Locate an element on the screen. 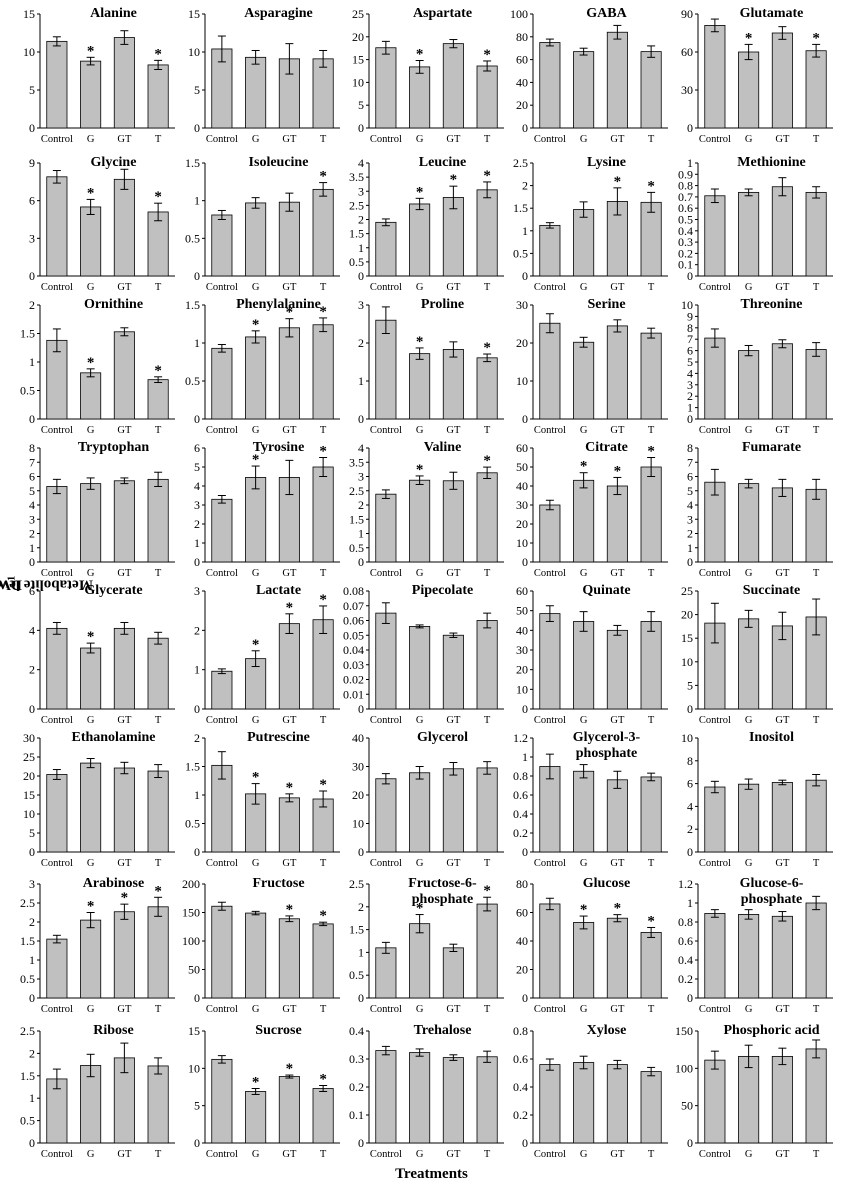 This screenshot has height=1191, width=863. y-tick-label: 30 is located at coordinates (29, 738).